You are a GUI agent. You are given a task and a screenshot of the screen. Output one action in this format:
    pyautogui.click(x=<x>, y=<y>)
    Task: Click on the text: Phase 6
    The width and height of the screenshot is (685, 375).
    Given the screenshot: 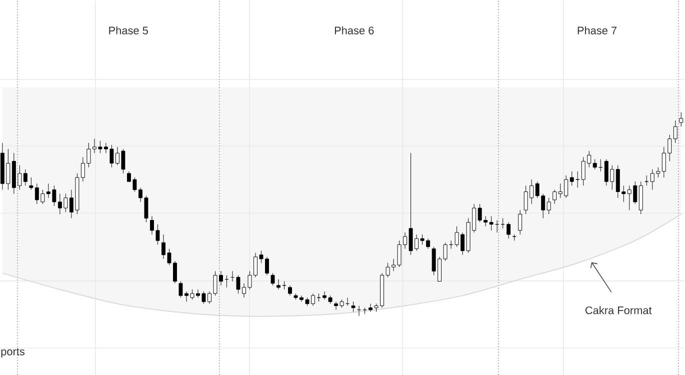 What is the action you would take?
    pyautogui.click(x=354, y=30)
    